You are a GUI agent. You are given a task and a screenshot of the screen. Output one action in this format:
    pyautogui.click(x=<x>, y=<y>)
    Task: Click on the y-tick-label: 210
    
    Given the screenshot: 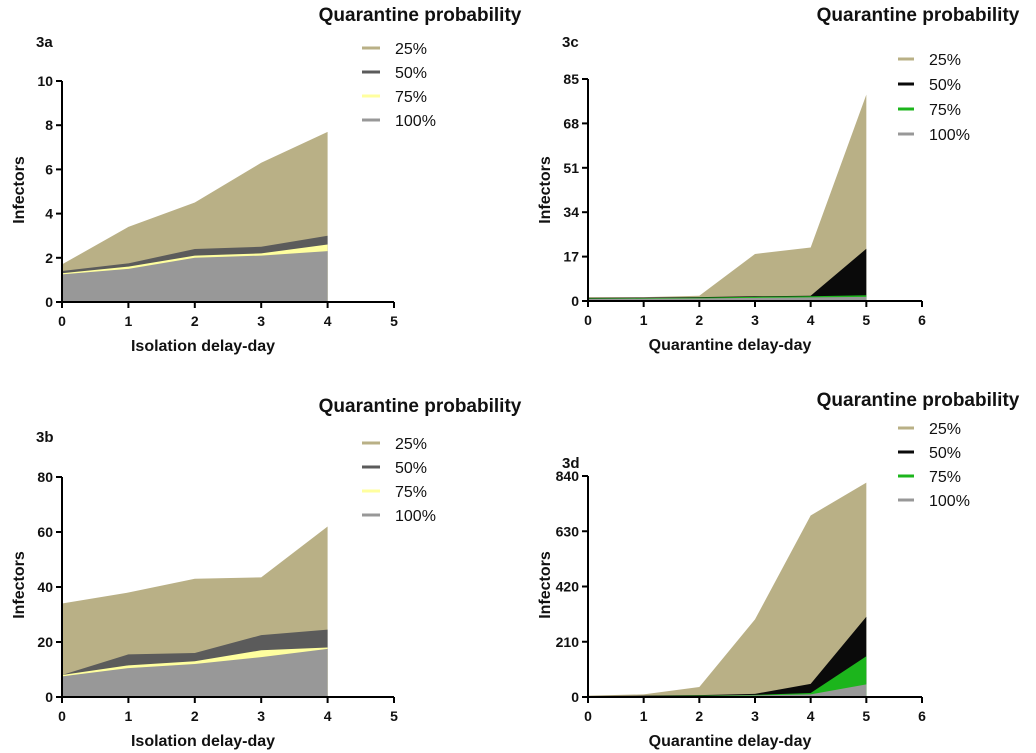 What is the action you would take?
    pyautogui.click(x=568, y=642)
    